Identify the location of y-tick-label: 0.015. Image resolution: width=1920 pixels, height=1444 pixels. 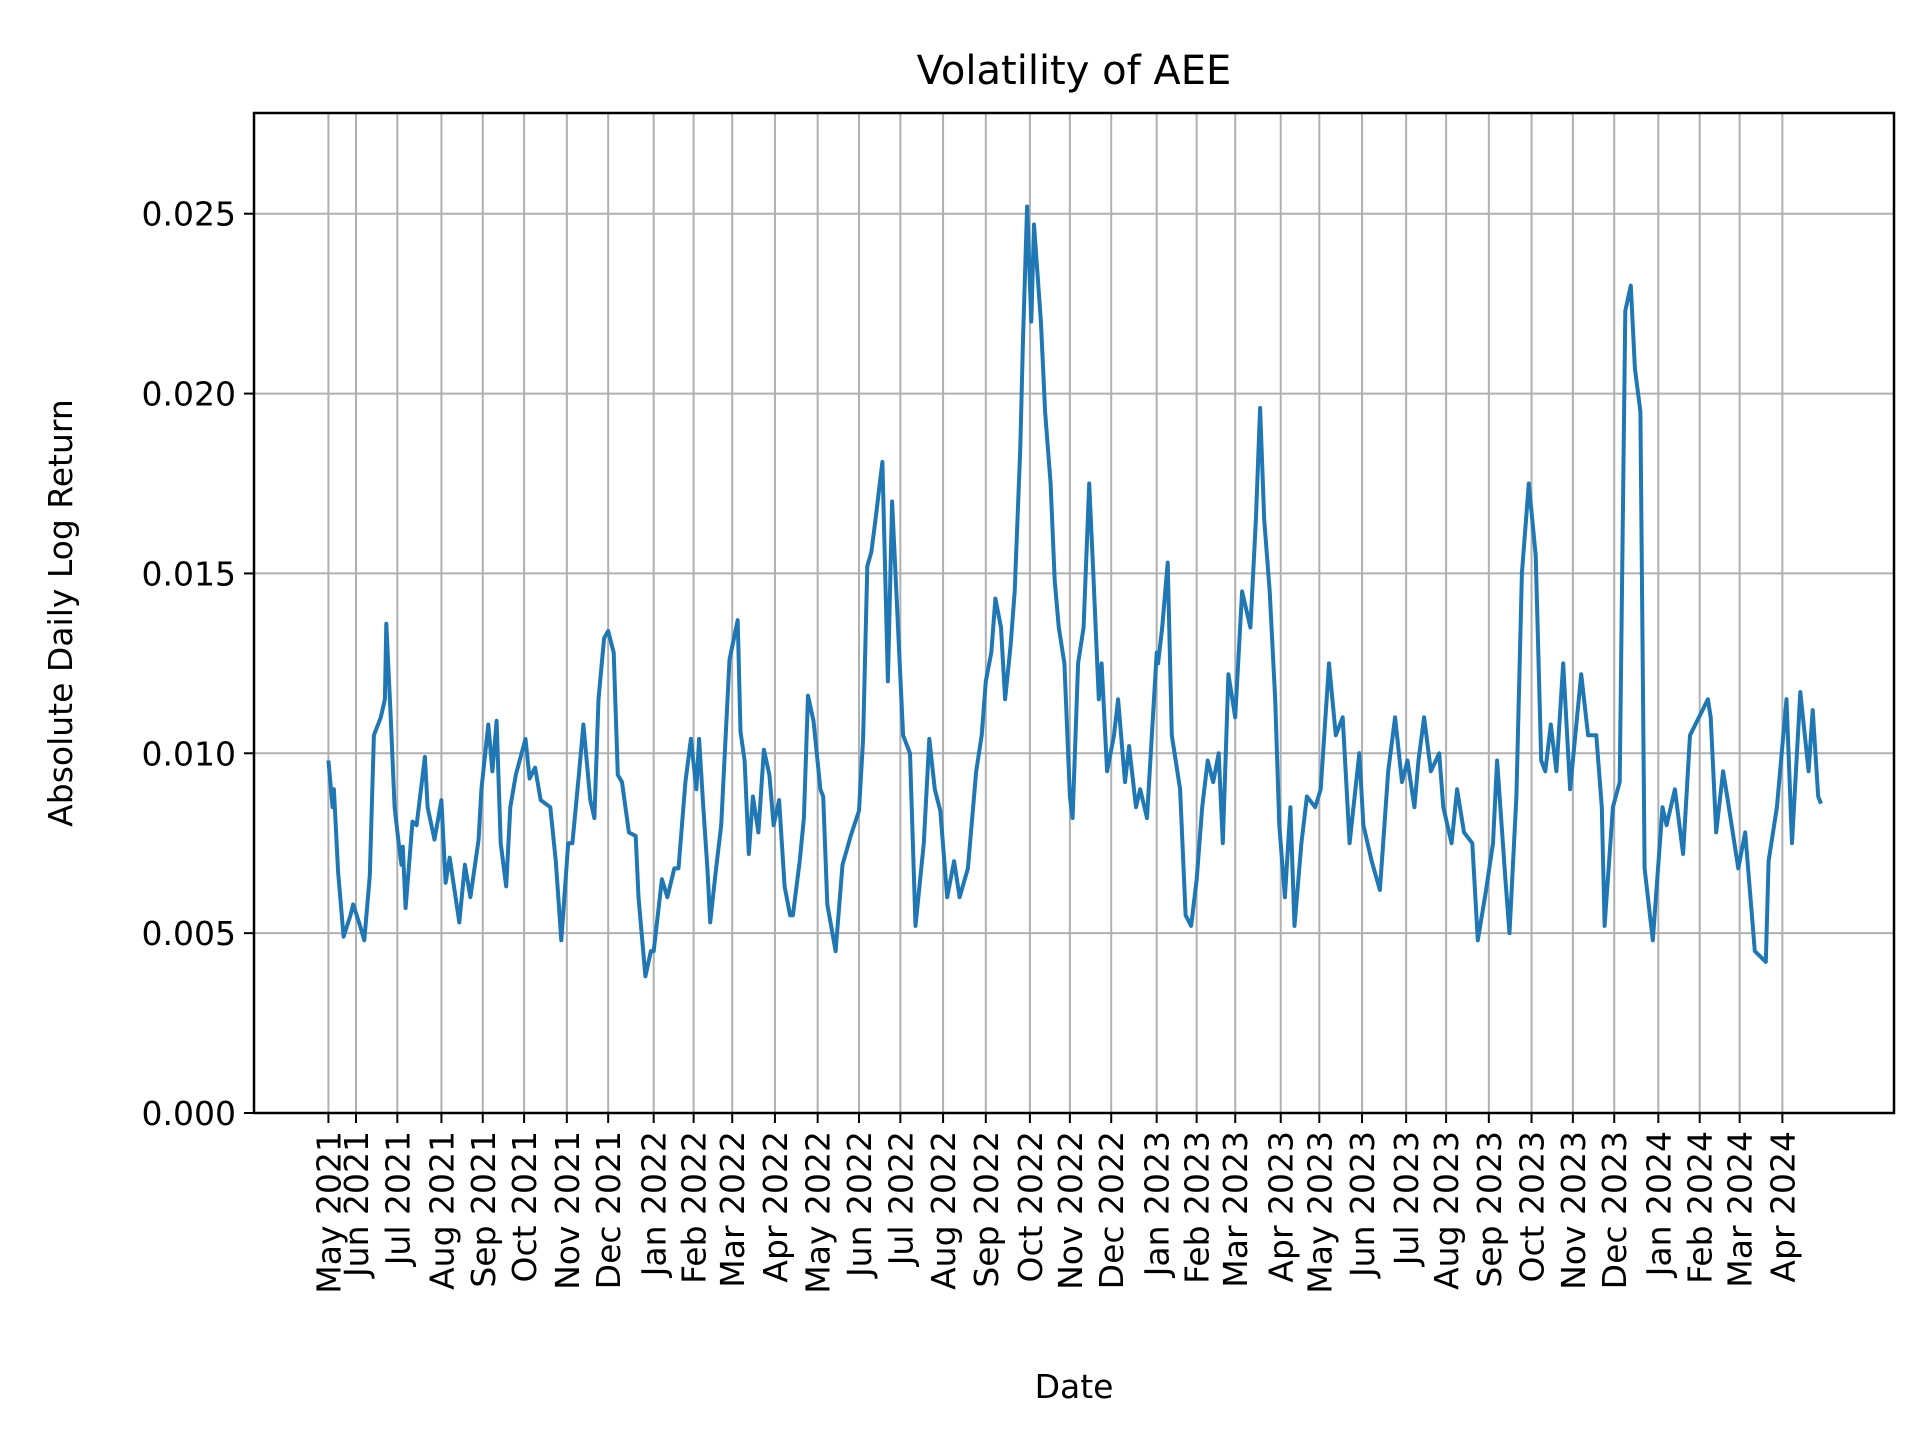
(189, 573).